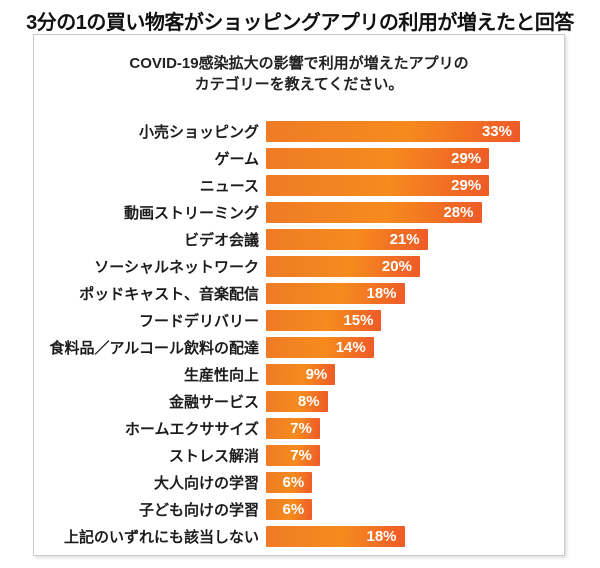 The height and width of the screenshot is (568, 600). What do you see at coordinates (358, 320) in the screenshot?
I see `value-label: 15%` at bounding box center [358, 320].